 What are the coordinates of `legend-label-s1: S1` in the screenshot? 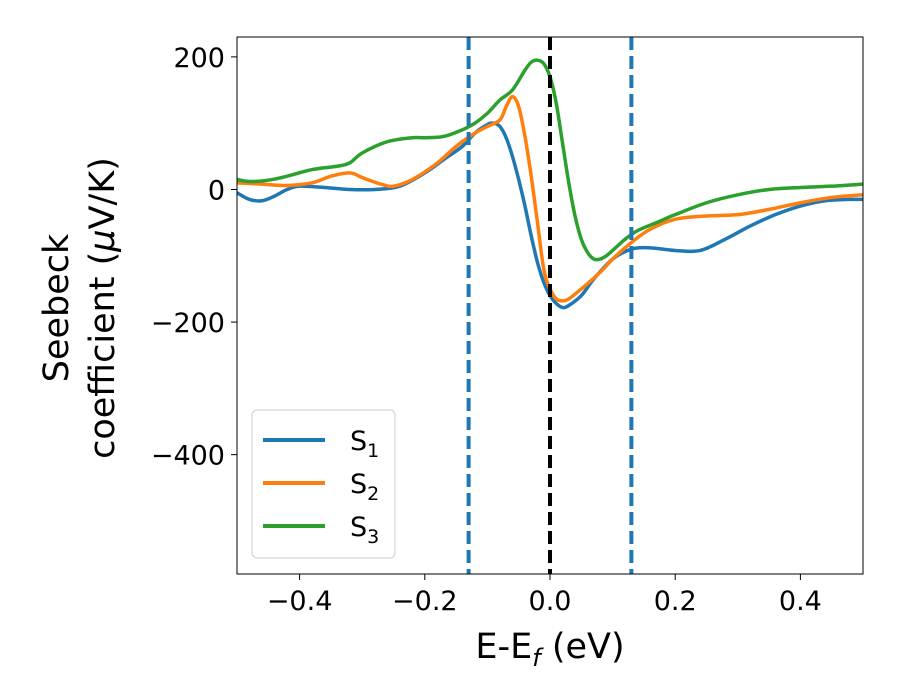 It's located at (364, 444).